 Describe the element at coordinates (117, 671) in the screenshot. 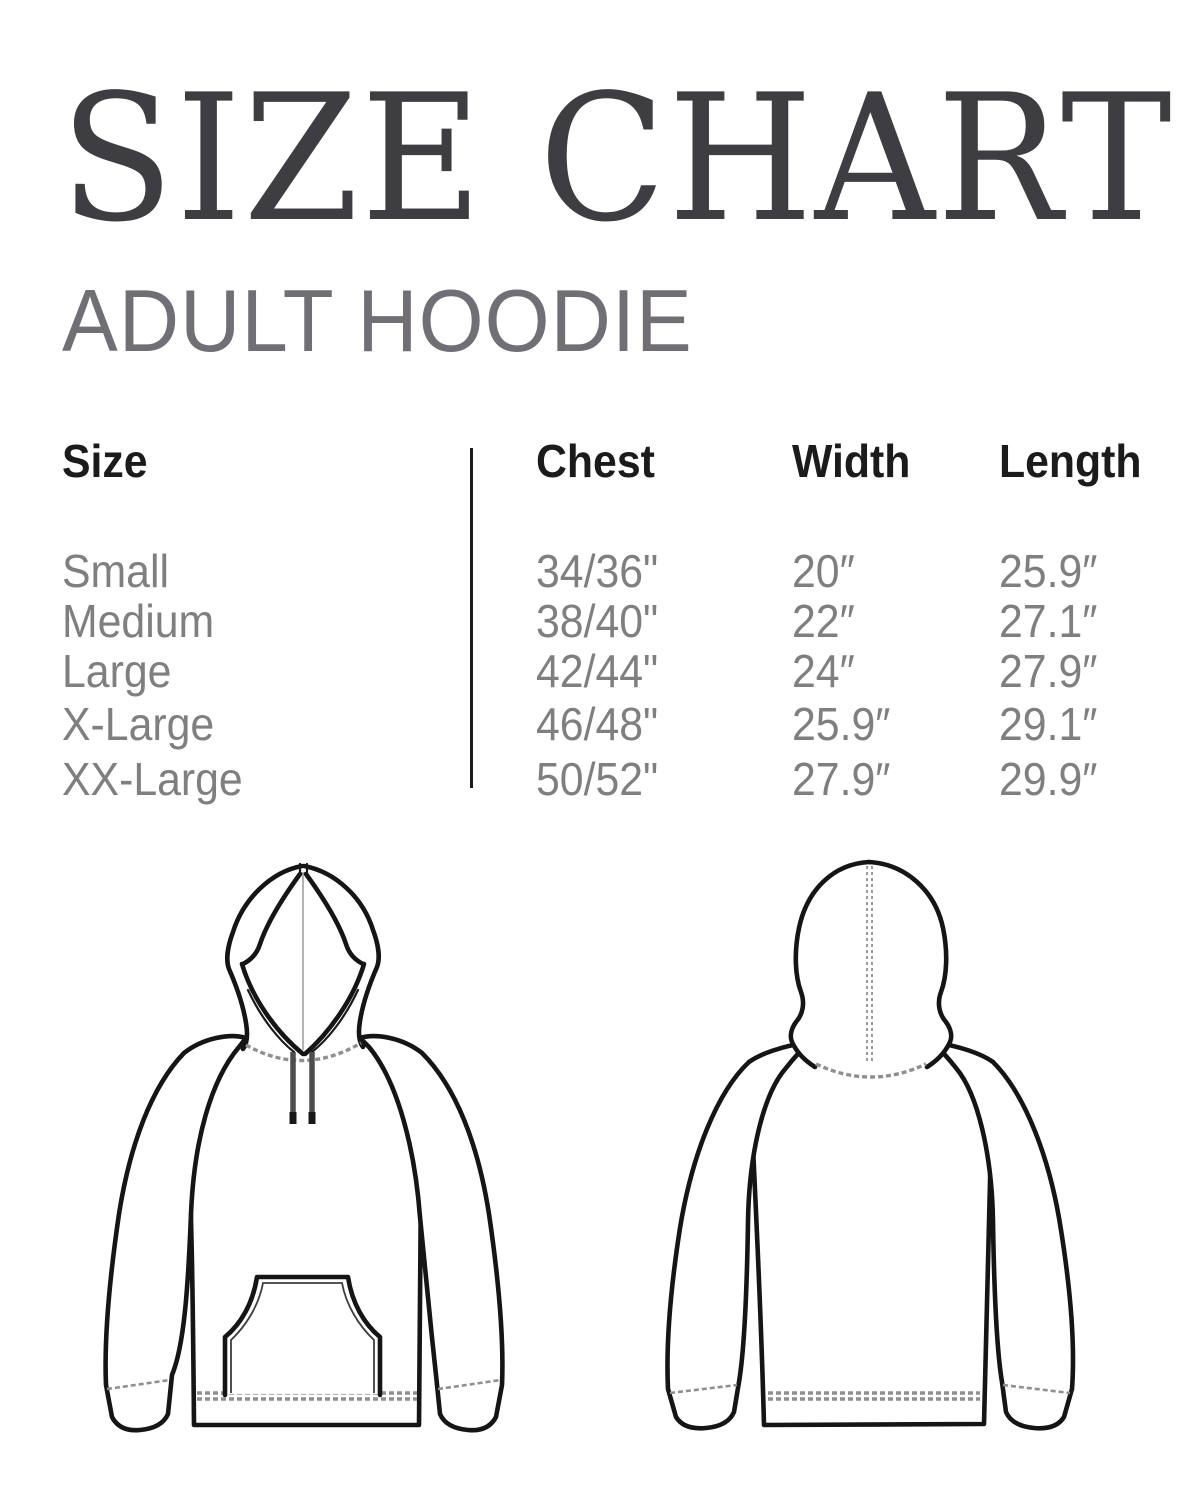

I see `size-label: Large` at that location.